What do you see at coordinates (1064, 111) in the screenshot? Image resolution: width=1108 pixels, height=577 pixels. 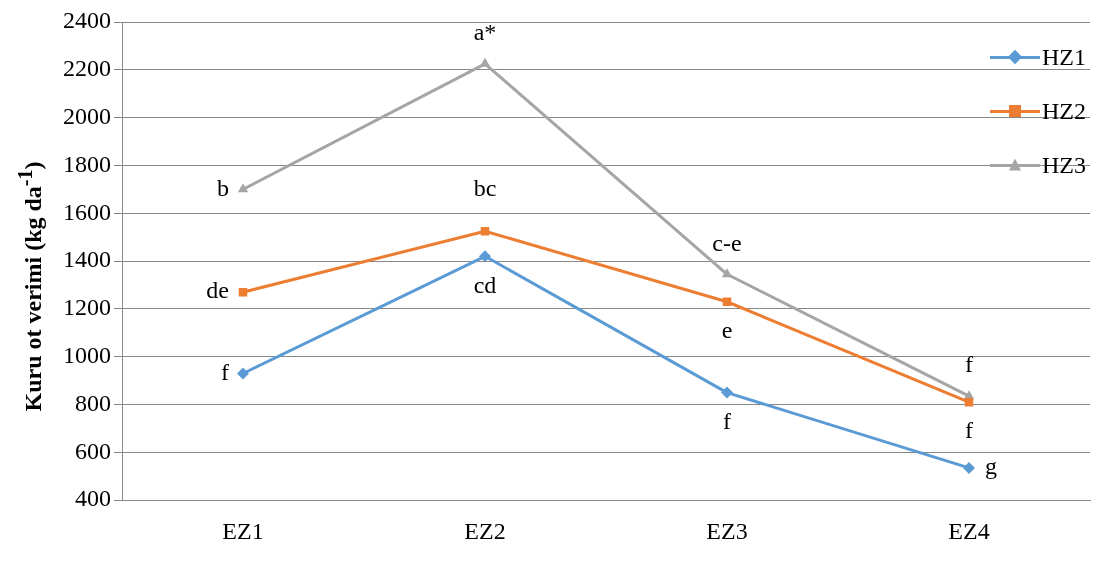 I see `legend-label: HZ2` at bounding box center [1064, 111].